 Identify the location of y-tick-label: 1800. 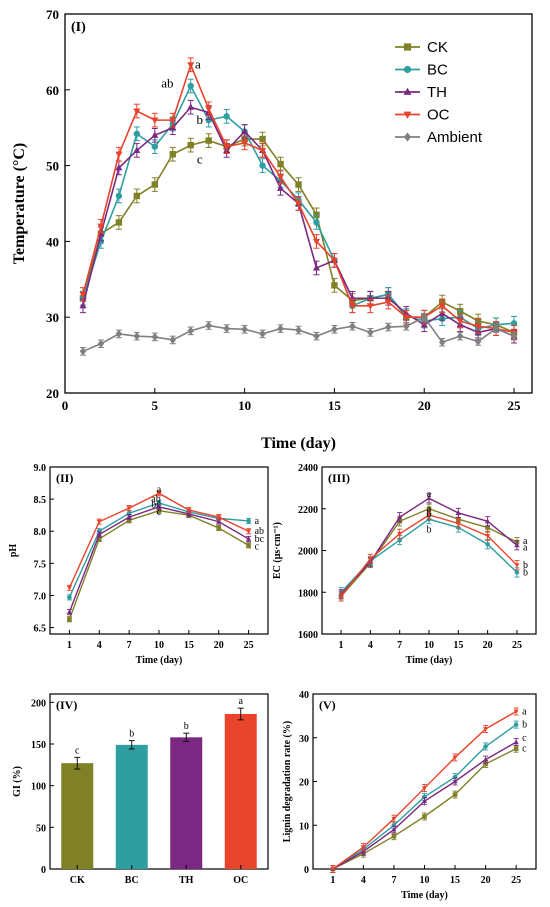
(308, 593).